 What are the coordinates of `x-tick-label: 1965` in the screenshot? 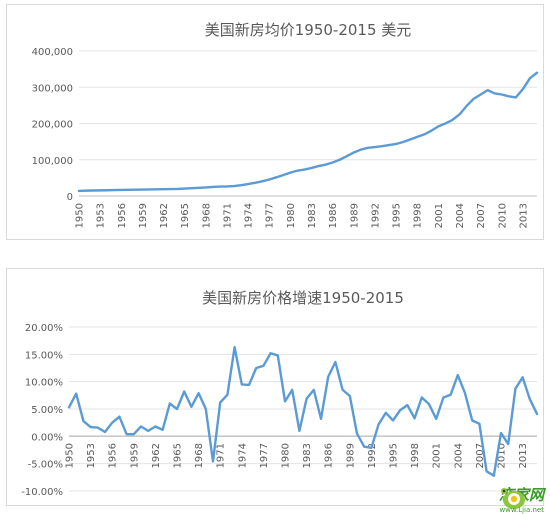 It's located at (185, 215).